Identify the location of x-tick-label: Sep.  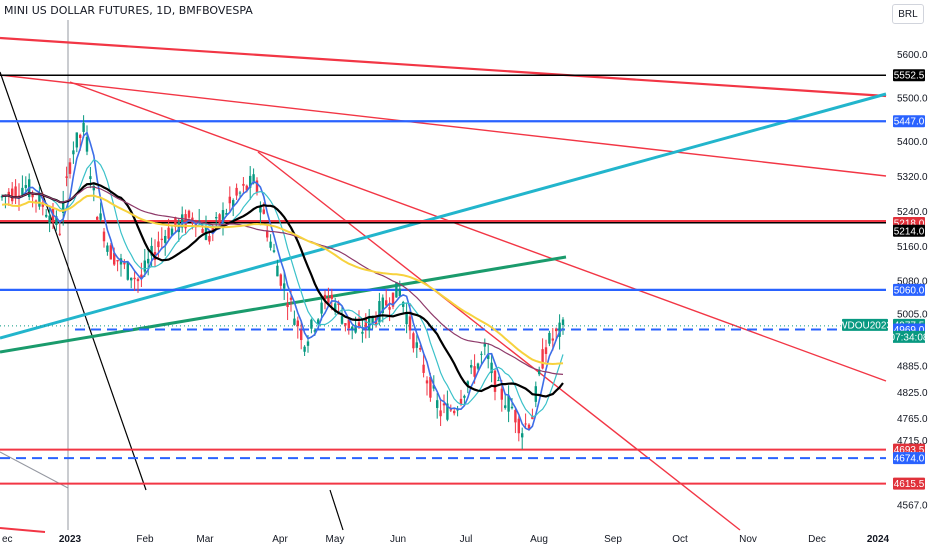
(613, 539).